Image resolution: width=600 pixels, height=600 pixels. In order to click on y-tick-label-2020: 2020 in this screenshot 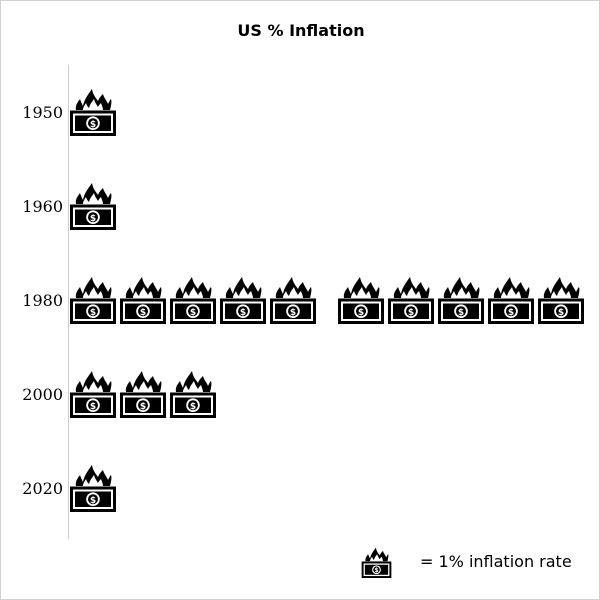, I will do `click(42, 488)`.